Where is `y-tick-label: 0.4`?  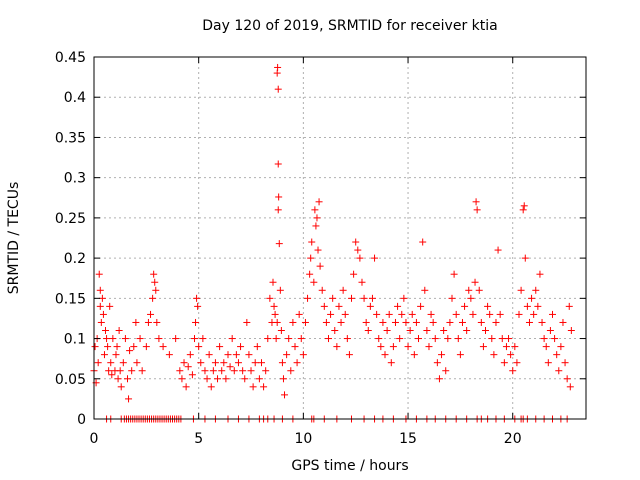
y-tick-label: 0.4 is located at coordinates (75, 98).